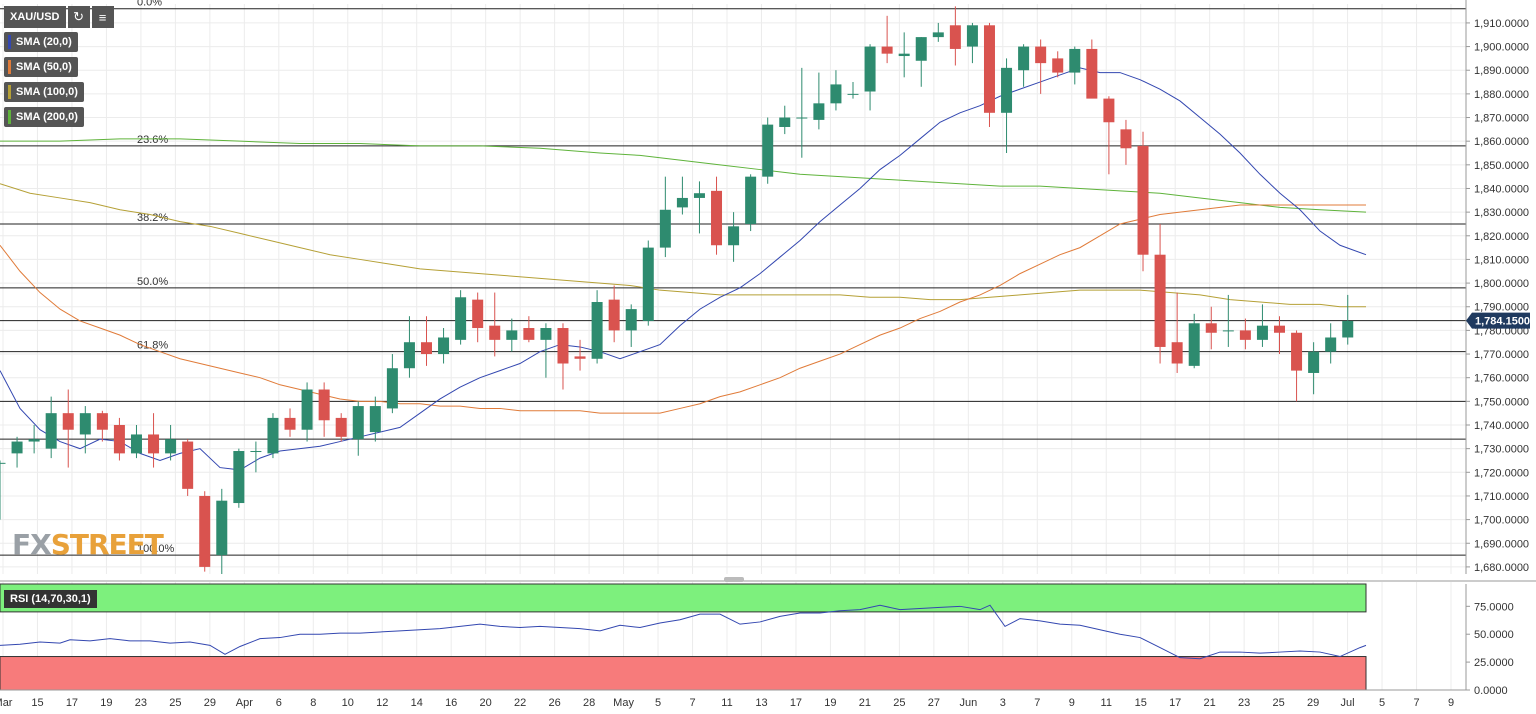 This screenshot has height=714, width=1536. I want to click on x-tick-label: 21, so click(865, 703).